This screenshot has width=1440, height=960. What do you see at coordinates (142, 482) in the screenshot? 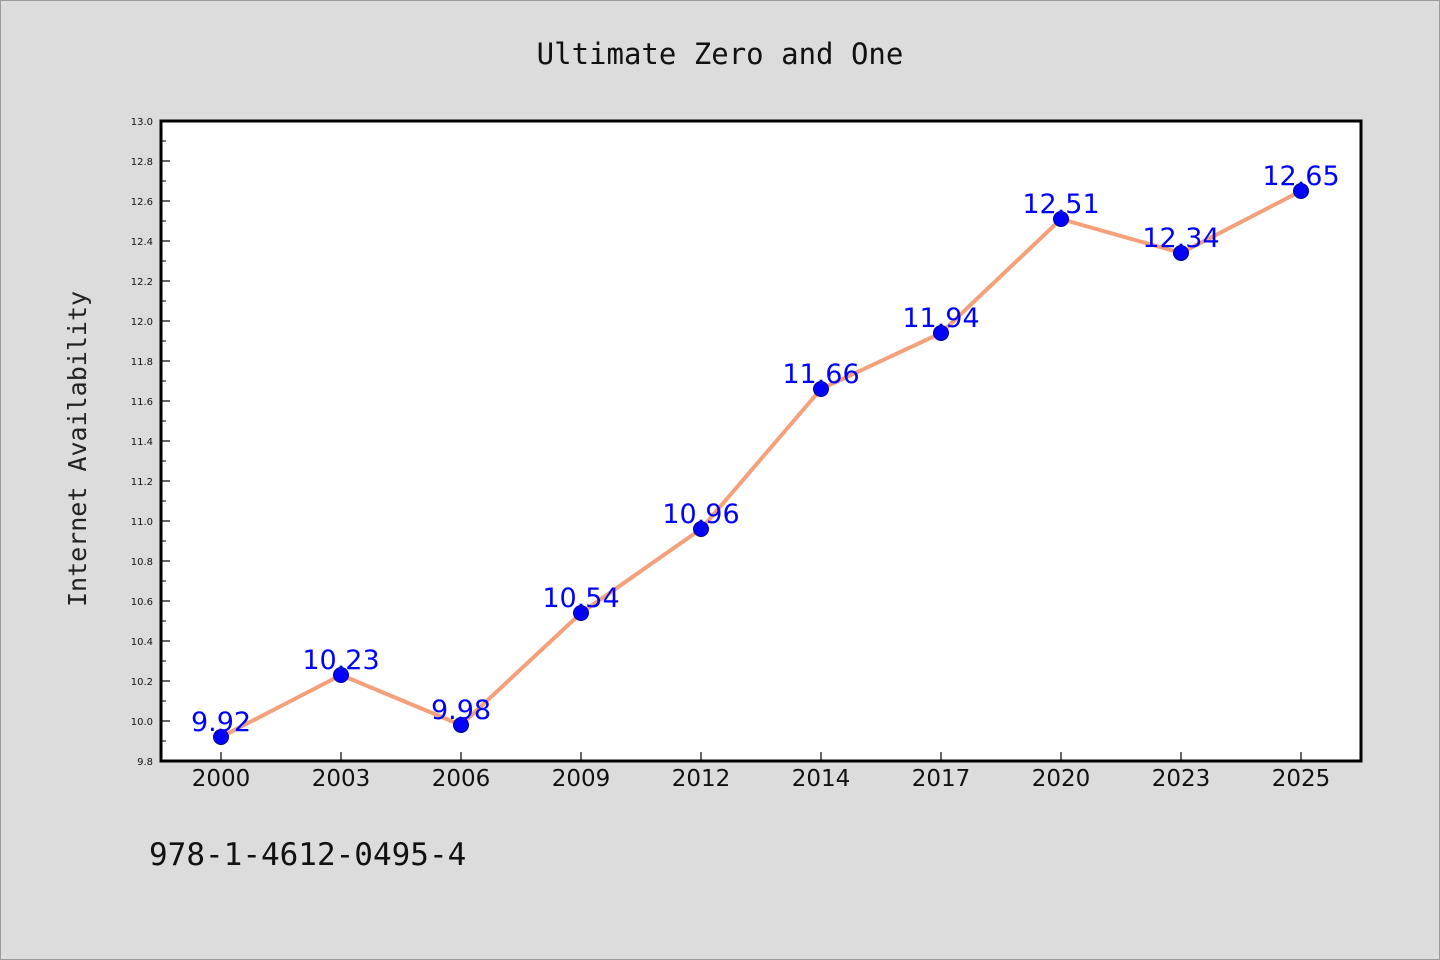
I see `y-tick-label: 11.2` at bounding box center [142, 482].